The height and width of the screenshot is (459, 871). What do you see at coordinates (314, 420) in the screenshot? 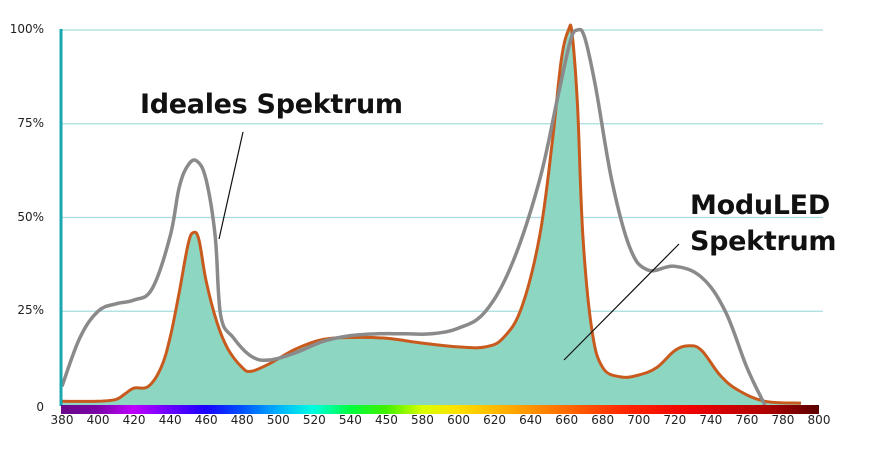
I see `x-tick-label: 520` at bounding box center [314, 420].